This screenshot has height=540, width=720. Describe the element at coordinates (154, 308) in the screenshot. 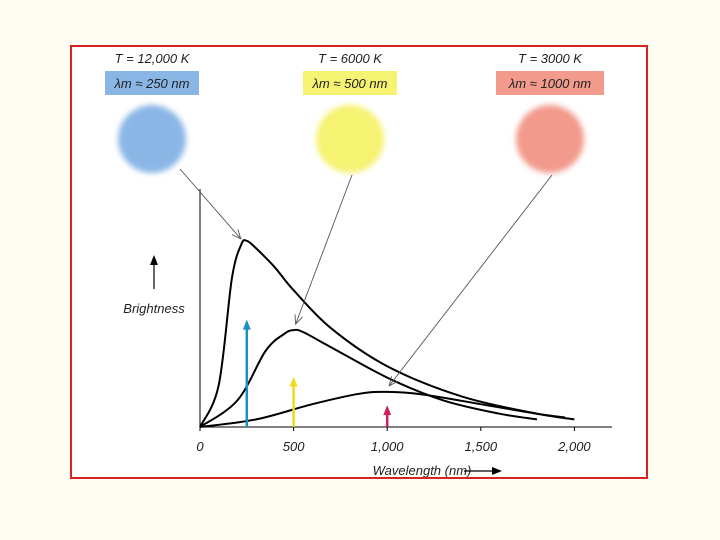

I see `y-axis-label: Brightness` at that location.